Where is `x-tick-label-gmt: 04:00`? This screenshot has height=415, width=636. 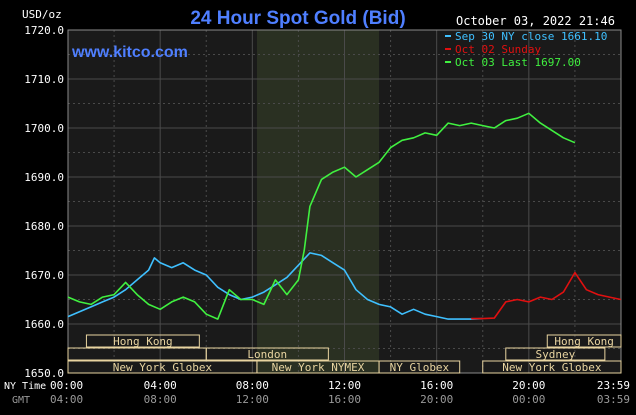
x-tick-label-gmt: 04:00 is located at coordinates (66, 399).